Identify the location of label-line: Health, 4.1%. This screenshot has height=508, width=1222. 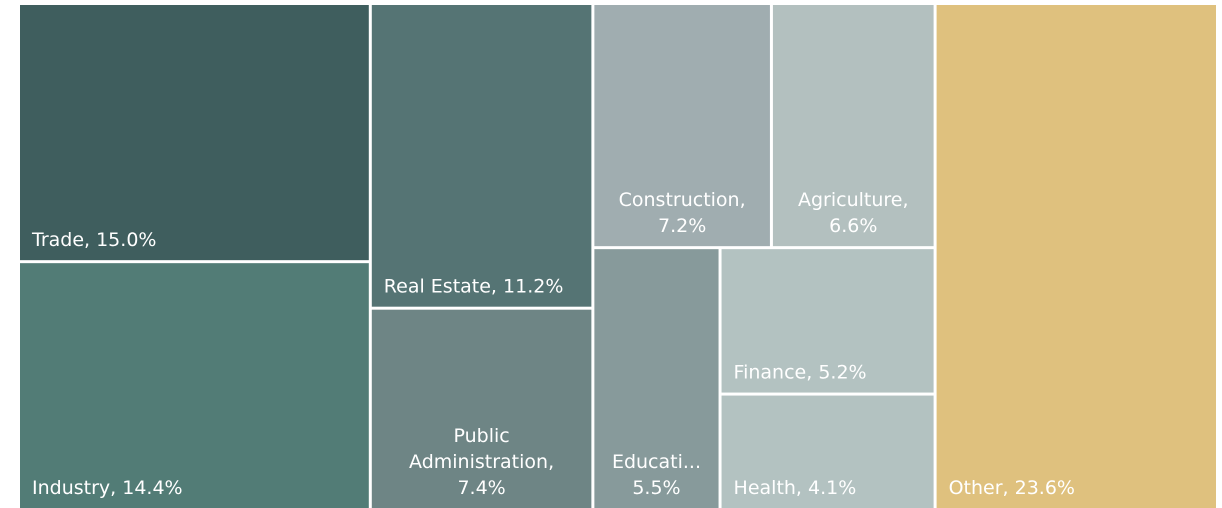
(795, 488).